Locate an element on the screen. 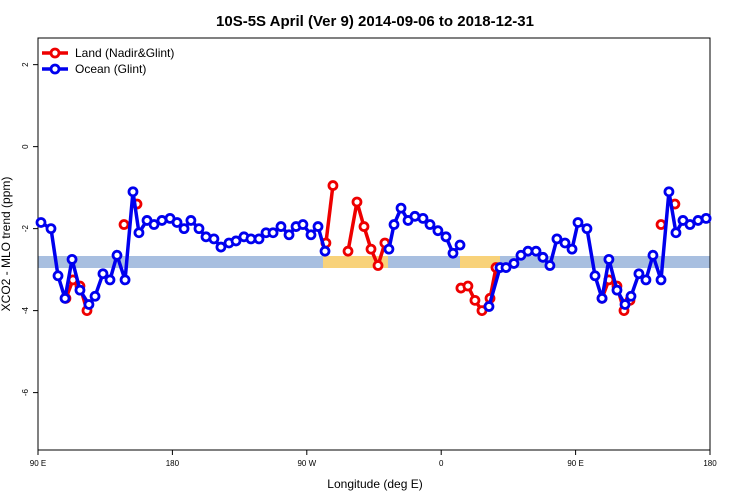  x-tick-label: 0 is located at coordinates (441, 463).